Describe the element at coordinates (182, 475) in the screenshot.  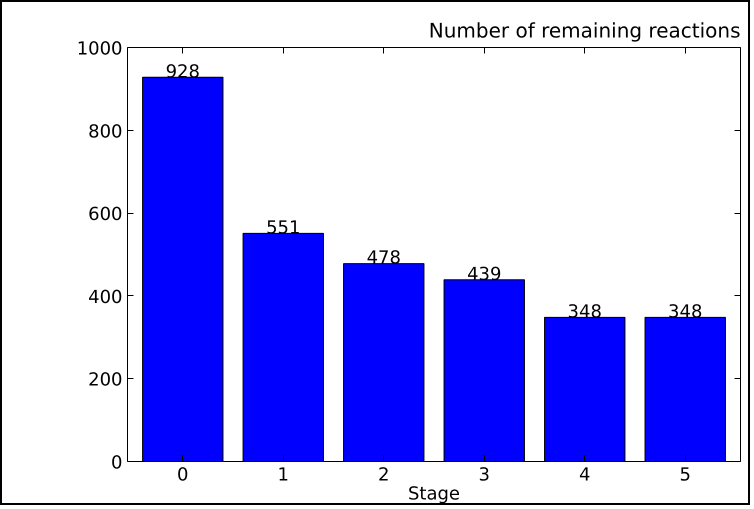
I see `x-tick-label: 0` at that location.